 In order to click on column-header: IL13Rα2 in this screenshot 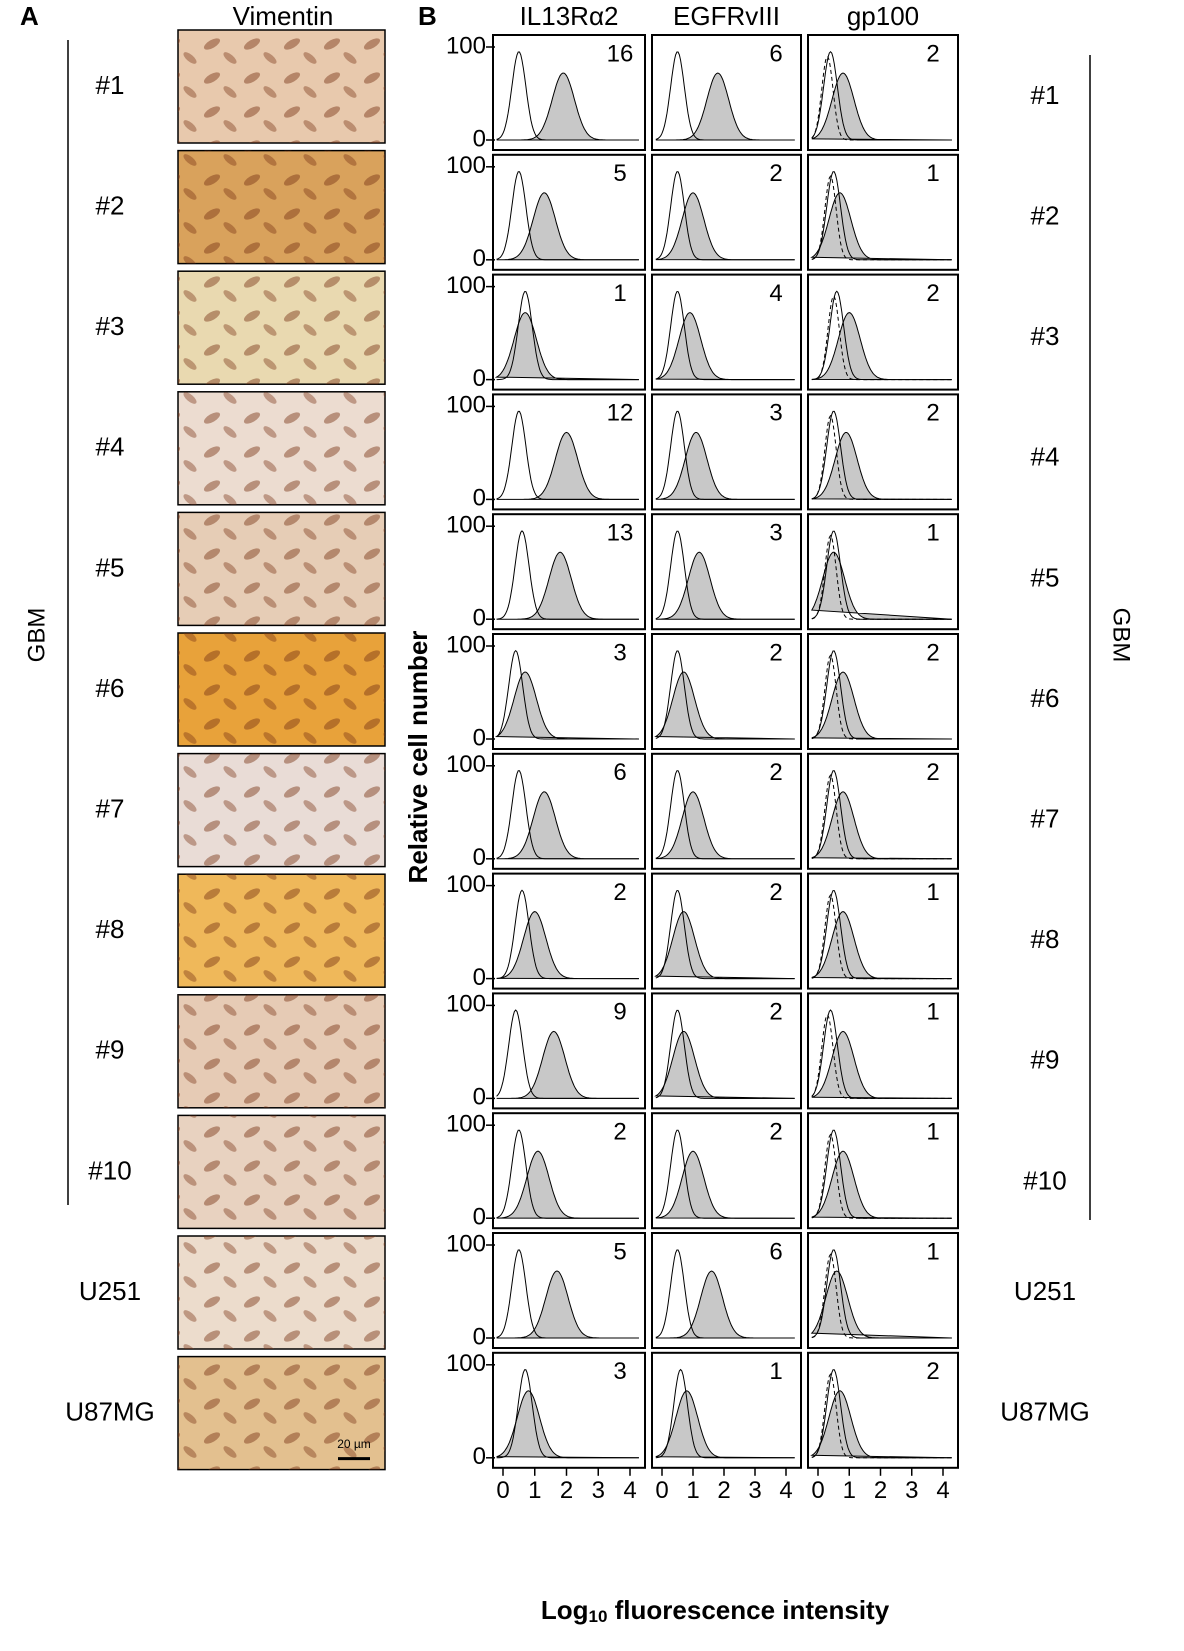, I will do `click(569, 16)`.